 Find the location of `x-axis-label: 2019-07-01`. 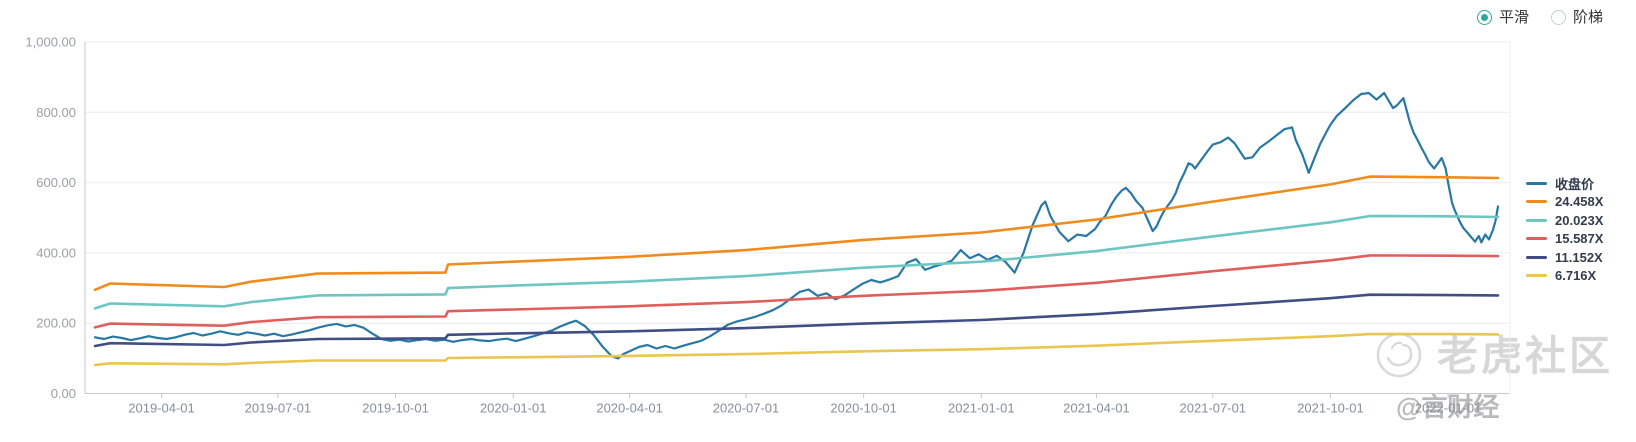

x-axis-label: 2019-07-01 is located at coordinates (278, 408).